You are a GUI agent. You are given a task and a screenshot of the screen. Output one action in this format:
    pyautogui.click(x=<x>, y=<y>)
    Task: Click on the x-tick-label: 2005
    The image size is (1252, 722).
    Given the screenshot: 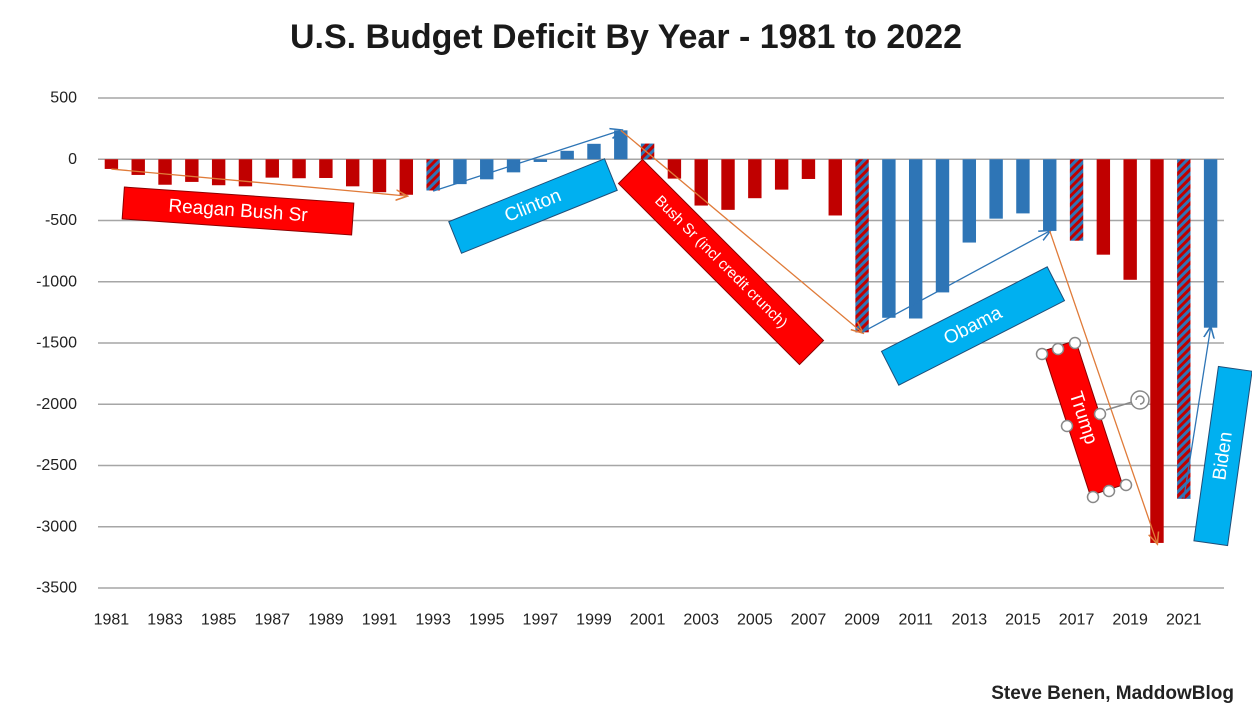 What is the action you would take?
    pyautogui.click(x=755, y=620)
    